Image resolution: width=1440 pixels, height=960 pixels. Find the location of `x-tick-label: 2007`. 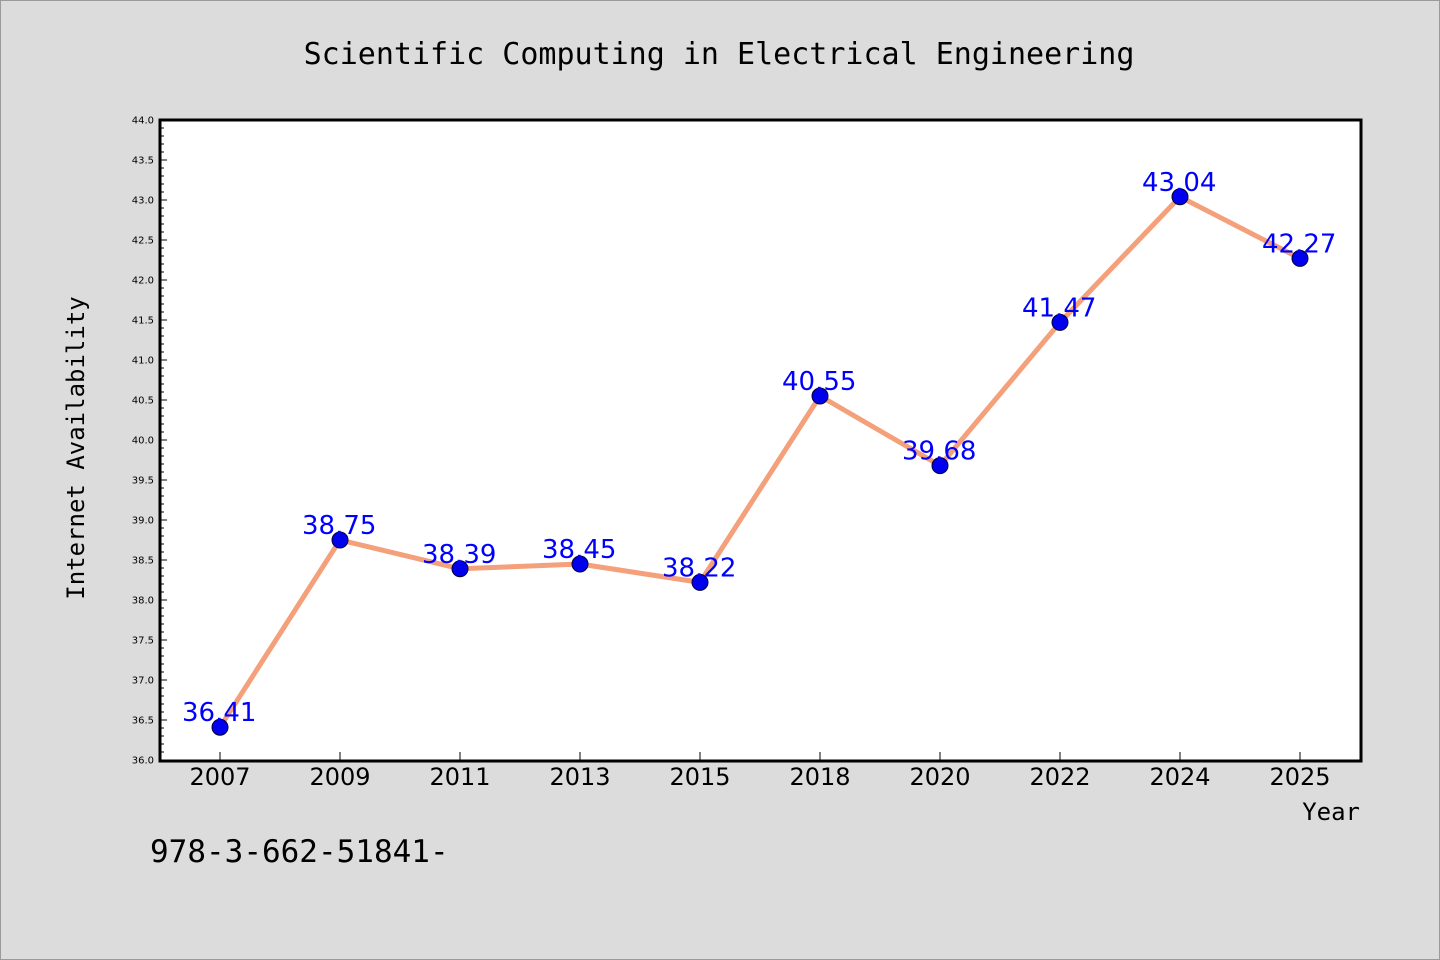

x-tick-label: 2007 is located at coordinates (219, 777).